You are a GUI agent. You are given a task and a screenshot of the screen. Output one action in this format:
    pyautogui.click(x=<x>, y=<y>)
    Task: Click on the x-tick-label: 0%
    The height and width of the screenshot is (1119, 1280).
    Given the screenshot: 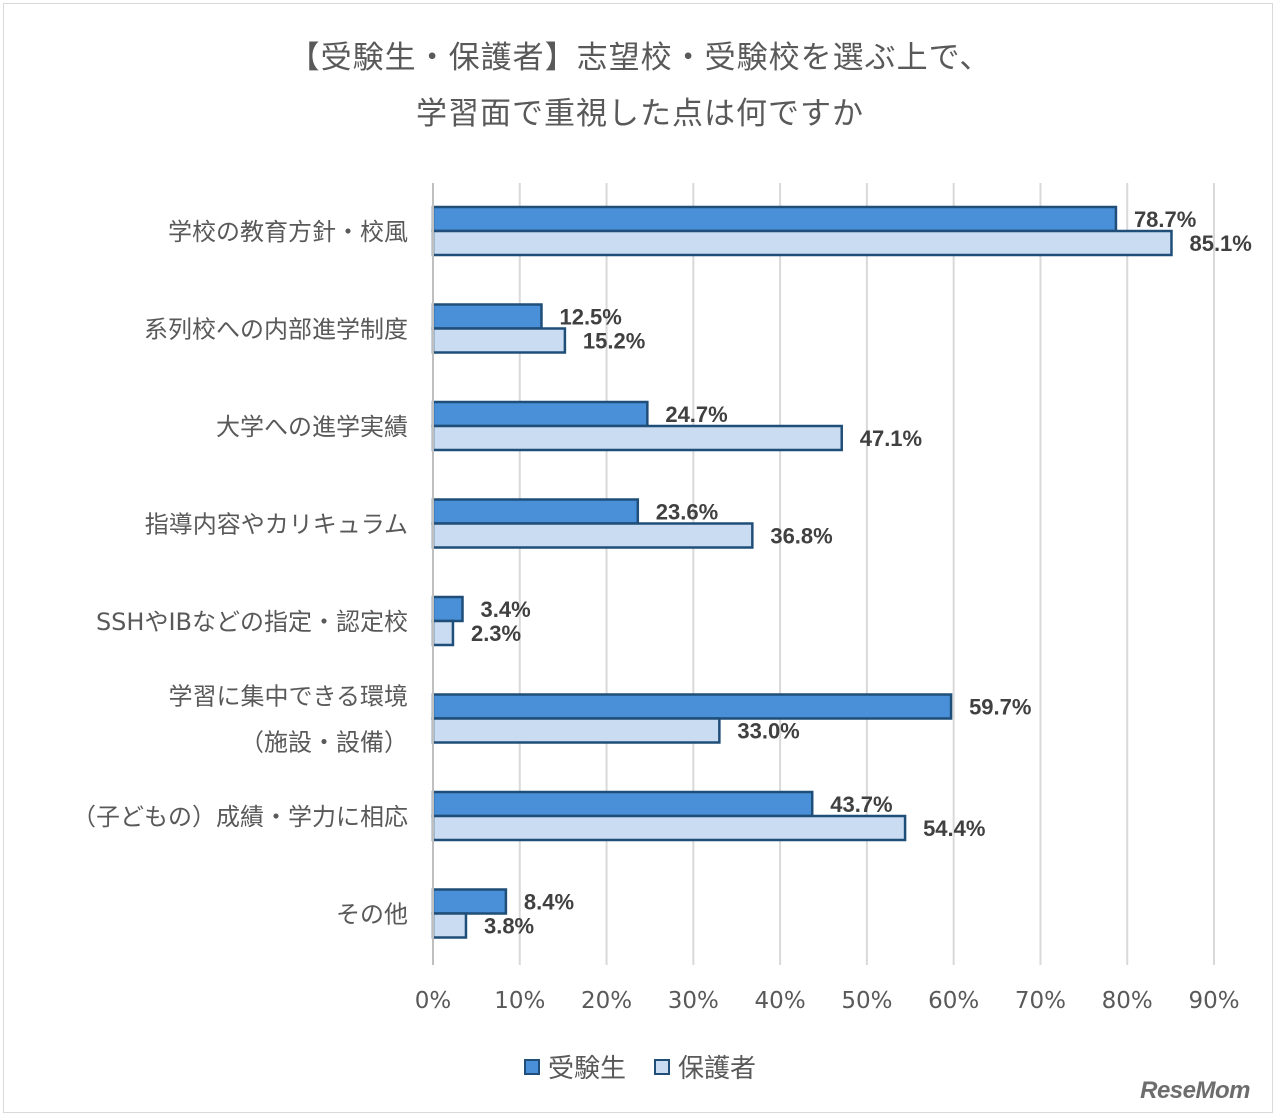 What is the action you would take?
    pyautogui.click(x=433, y=1001)
    